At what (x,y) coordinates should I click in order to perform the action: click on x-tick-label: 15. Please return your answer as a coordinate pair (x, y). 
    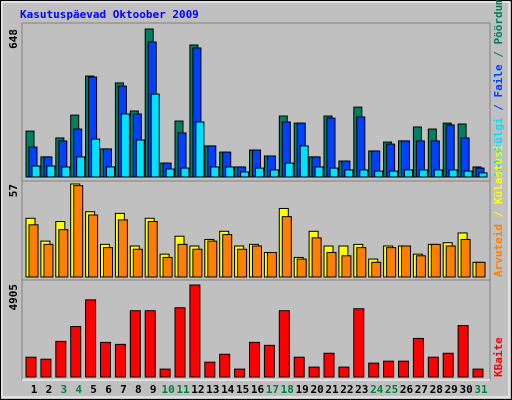
    Looking at the image, I should click on (242, 389).